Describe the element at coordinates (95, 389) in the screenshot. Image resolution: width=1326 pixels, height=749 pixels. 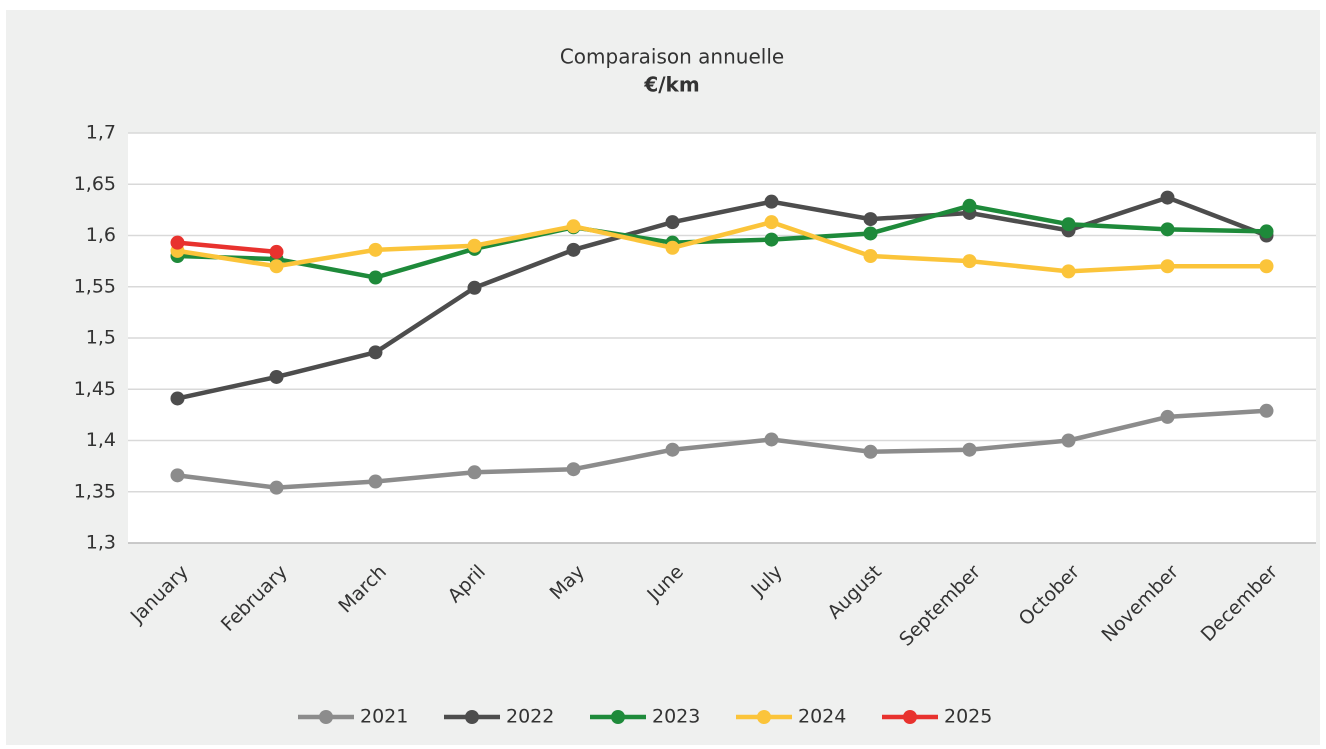
I see `y-tick-label: 1,45` at that location.